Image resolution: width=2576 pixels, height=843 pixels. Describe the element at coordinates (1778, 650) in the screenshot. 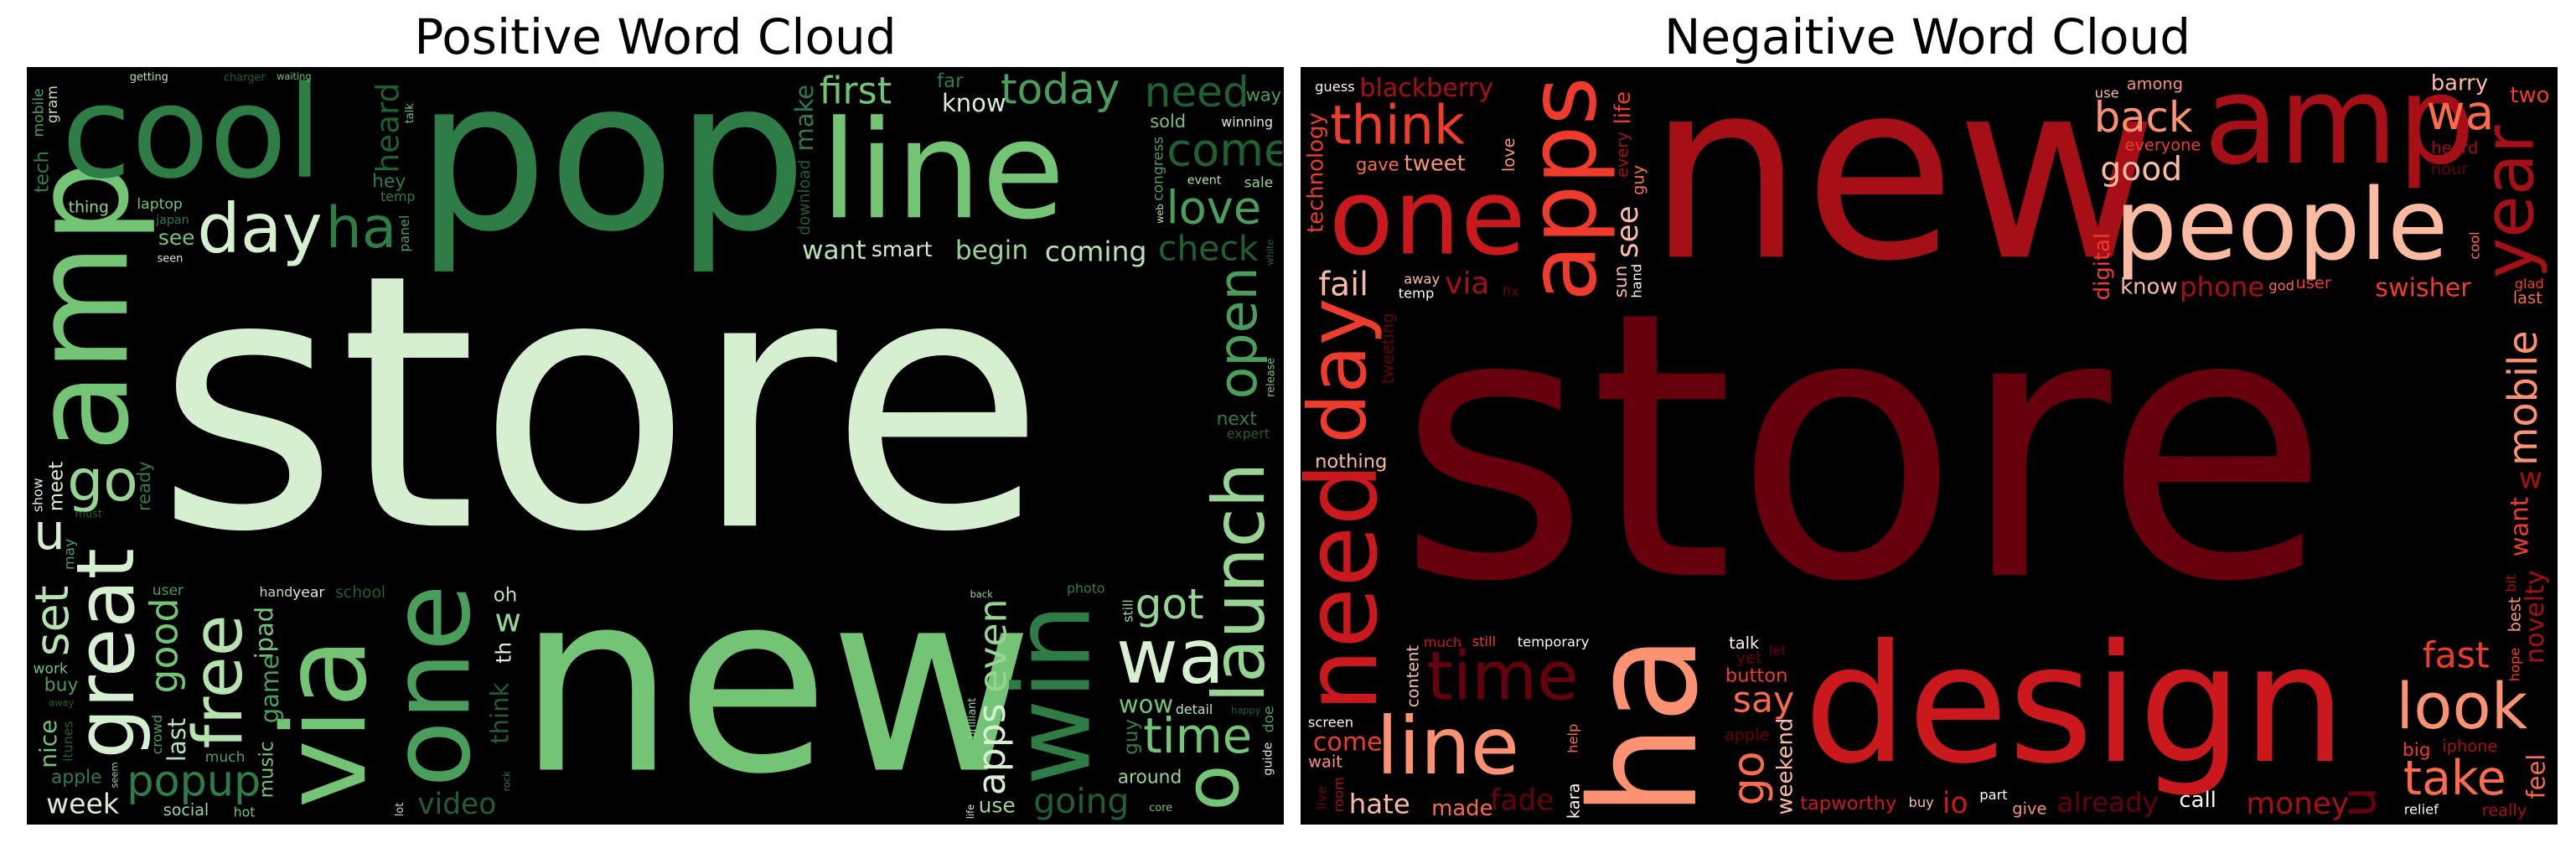

I see `word-let: let` at that location.